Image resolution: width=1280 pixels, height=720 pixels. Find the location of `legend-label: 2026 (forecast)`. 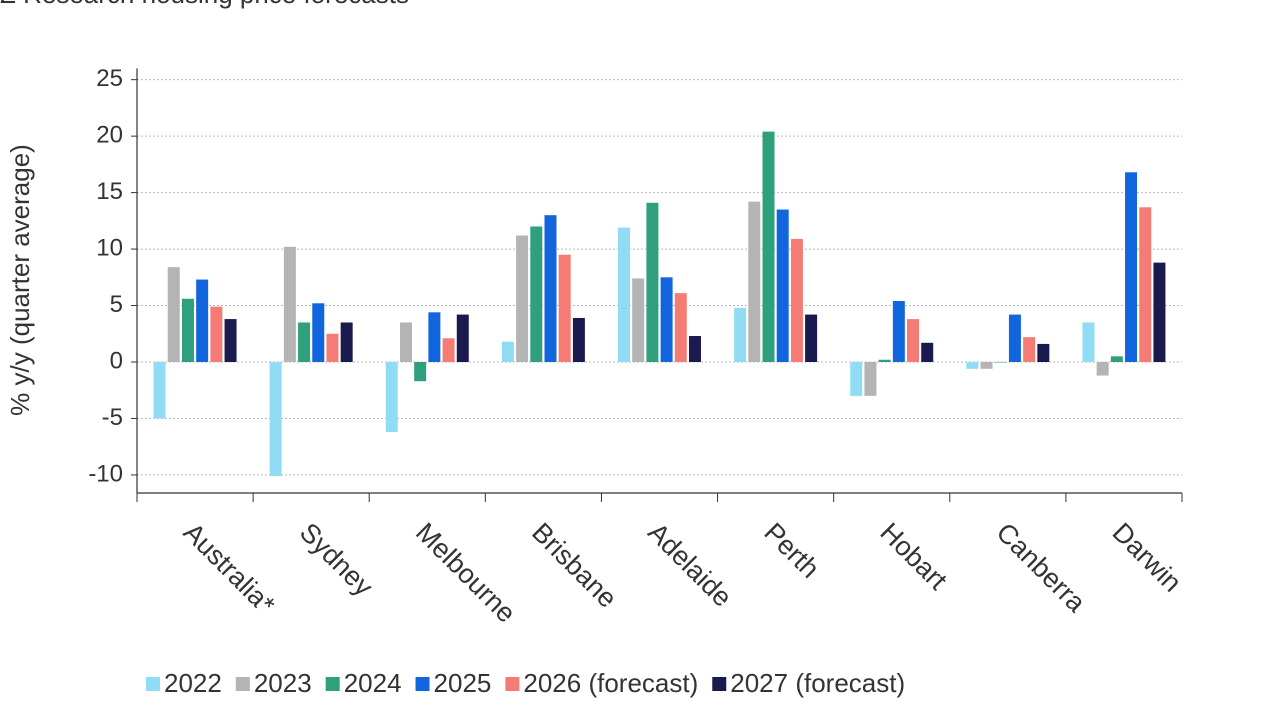

legend-label: 2026 (forecast) is located at coordinates (610, 683).